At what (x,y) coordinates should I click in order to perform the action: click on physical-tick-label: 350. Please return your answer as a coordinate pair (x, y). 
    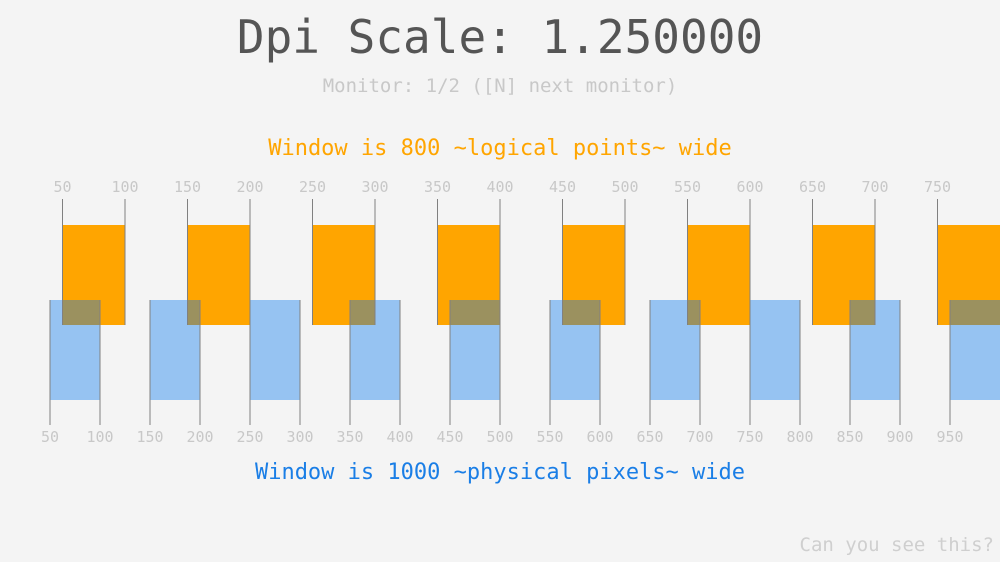
    Looking at the image, I should click on (349, 437).